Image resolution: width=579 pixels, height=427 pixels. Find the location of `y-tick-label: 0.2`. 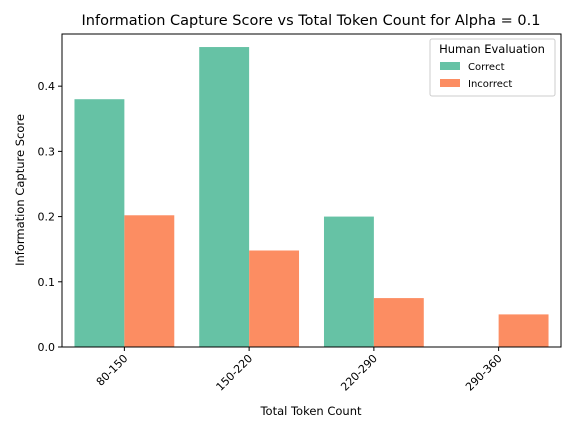

y-tick-label: 0.2 is located at coordinates (47, 217).